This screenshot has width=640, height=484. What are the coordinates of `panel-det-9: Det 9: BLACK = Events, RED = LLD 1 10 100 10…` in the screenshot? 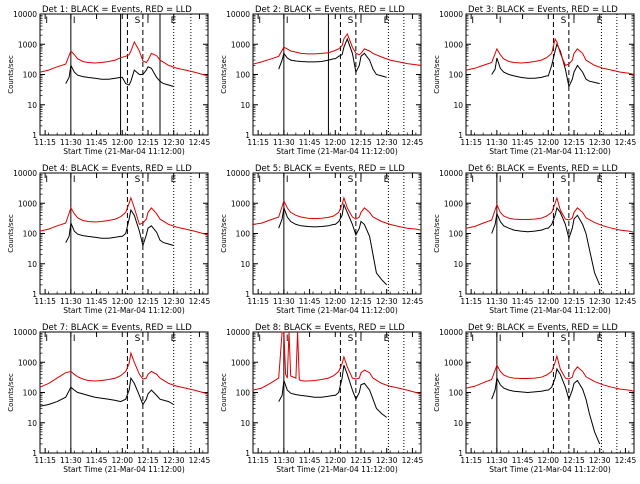 It's located at (534, 398).